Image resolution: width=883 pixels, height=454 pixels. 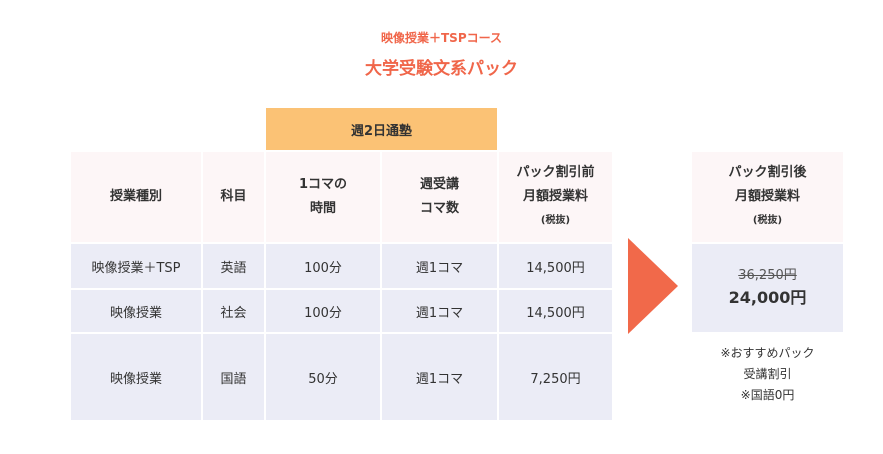 I want to click on header-subject: 科目, so click(x=233, y=197).